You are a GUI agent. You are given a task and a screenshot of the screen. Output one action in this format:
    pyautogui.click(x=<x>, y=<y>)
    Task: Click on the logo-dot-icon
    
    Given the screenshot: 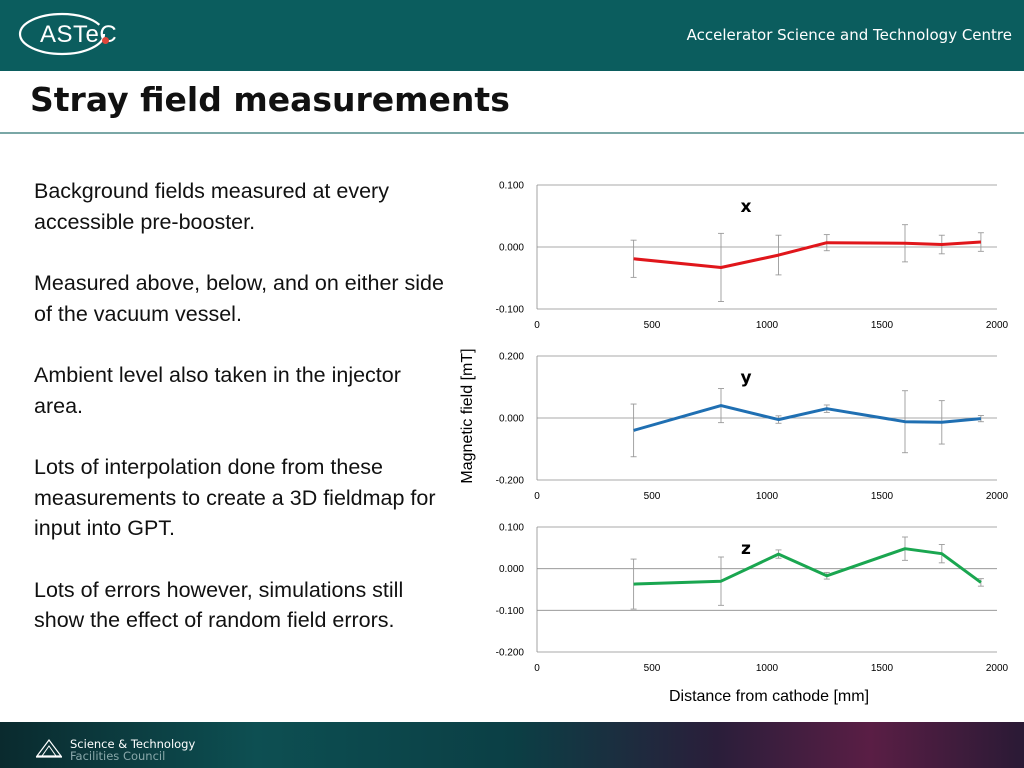 What is the action you would take?
    pyautogui.click(x=105, y=40)
    